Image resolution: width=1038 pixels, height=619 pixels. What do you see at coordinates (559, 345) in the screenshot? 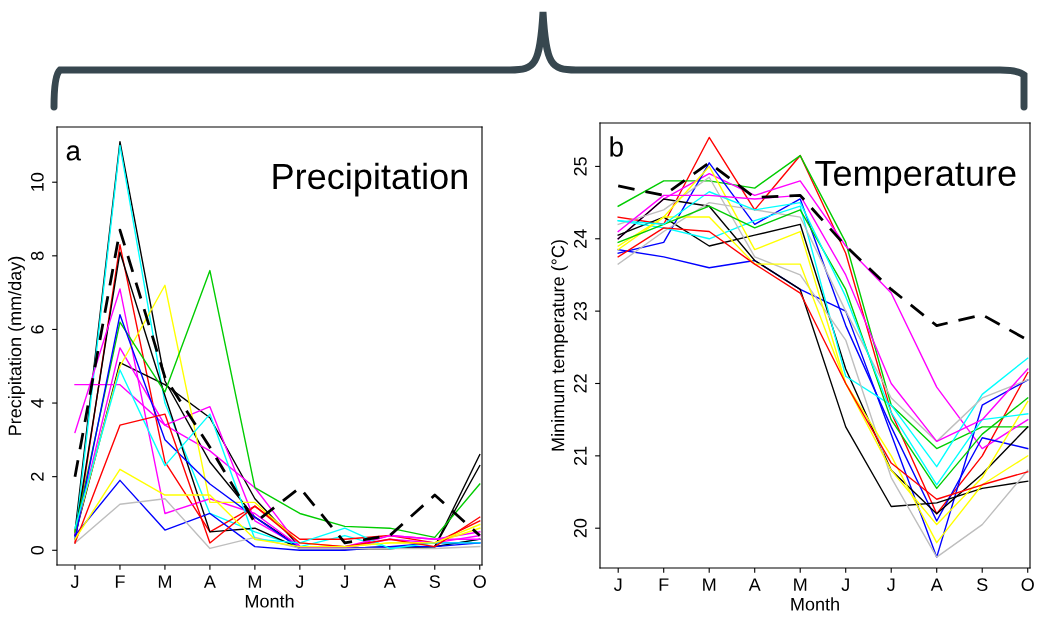
I see `y-axis-title: Minimum temperature (°C)` at bounding box center [559, 345].